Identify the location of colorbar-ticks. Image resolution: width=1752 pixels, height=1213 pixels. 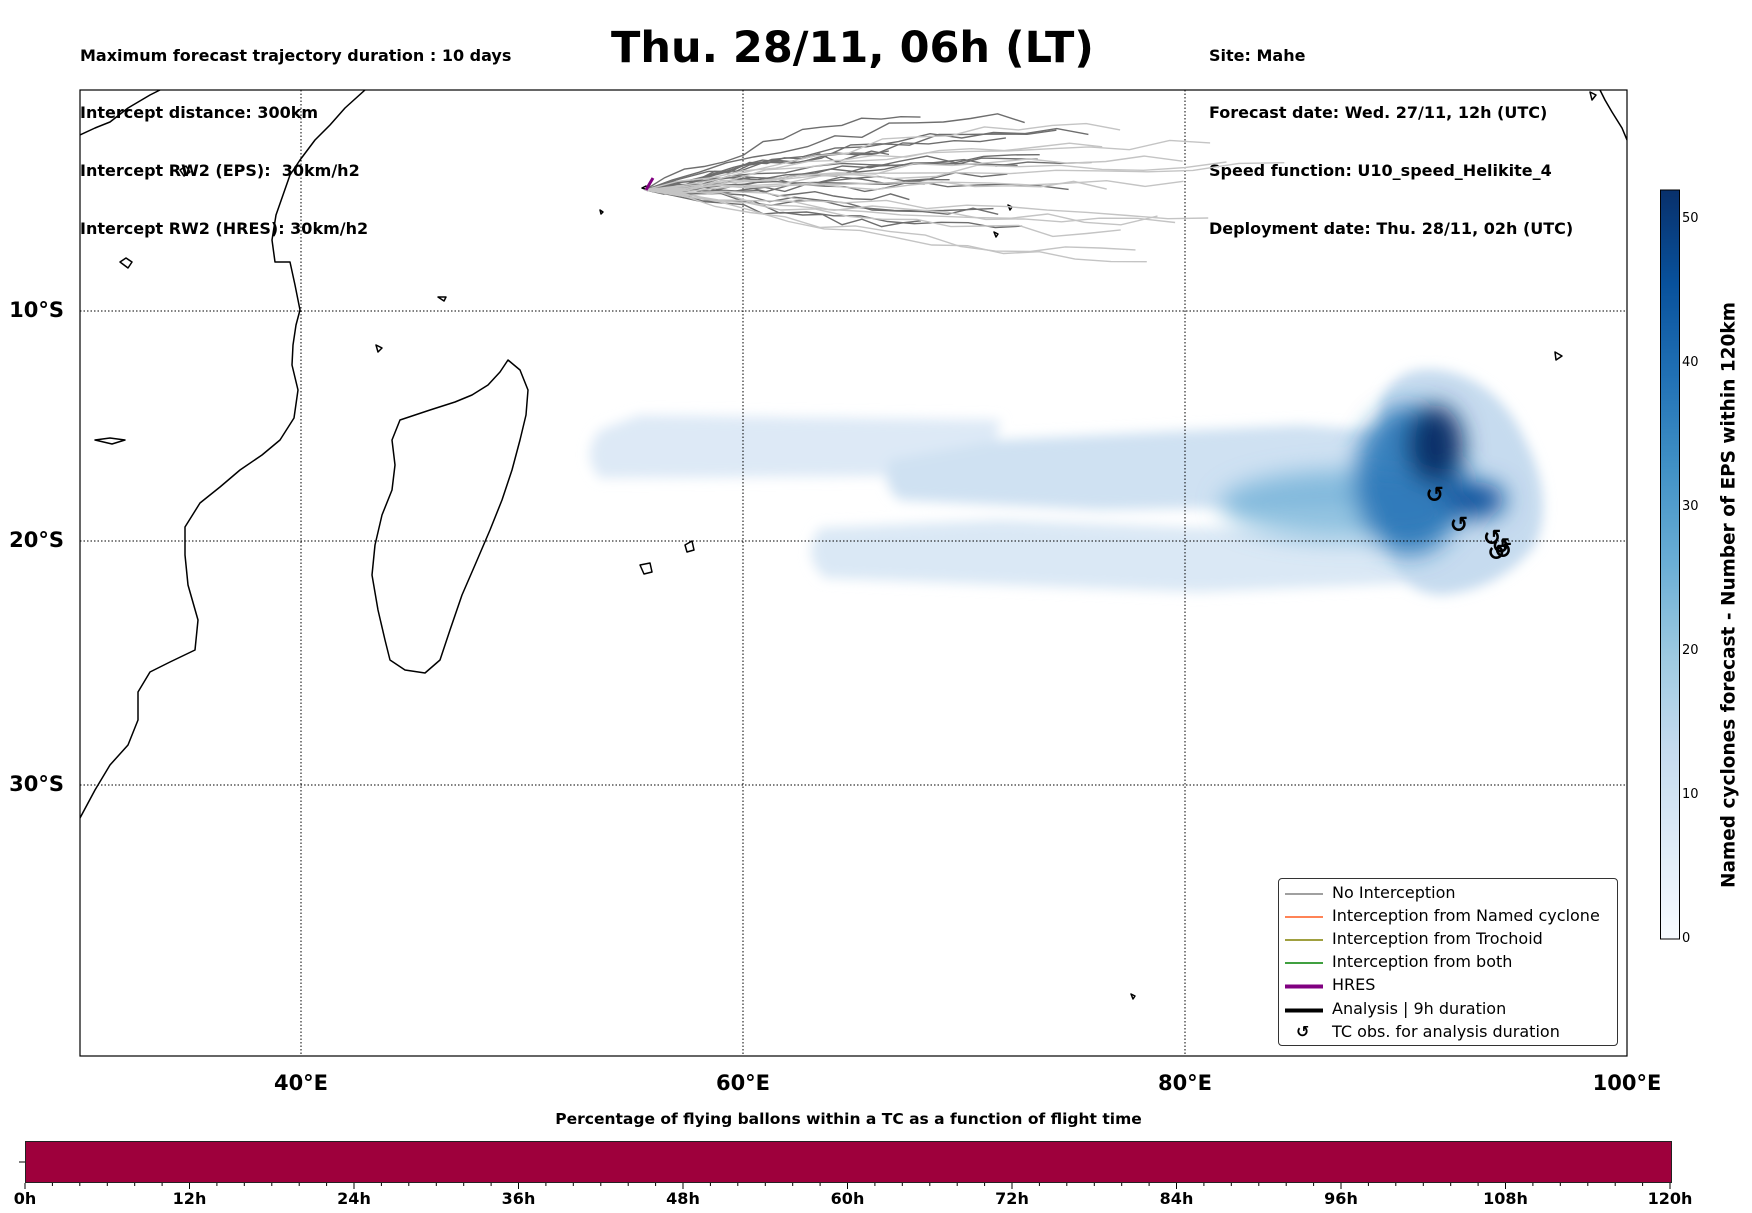
(1679, 579).